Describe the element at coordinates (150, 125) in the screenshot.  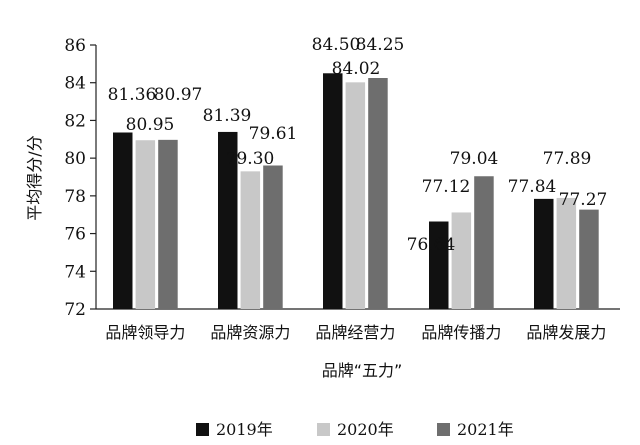
I see `data-label: 80.95` at that location.